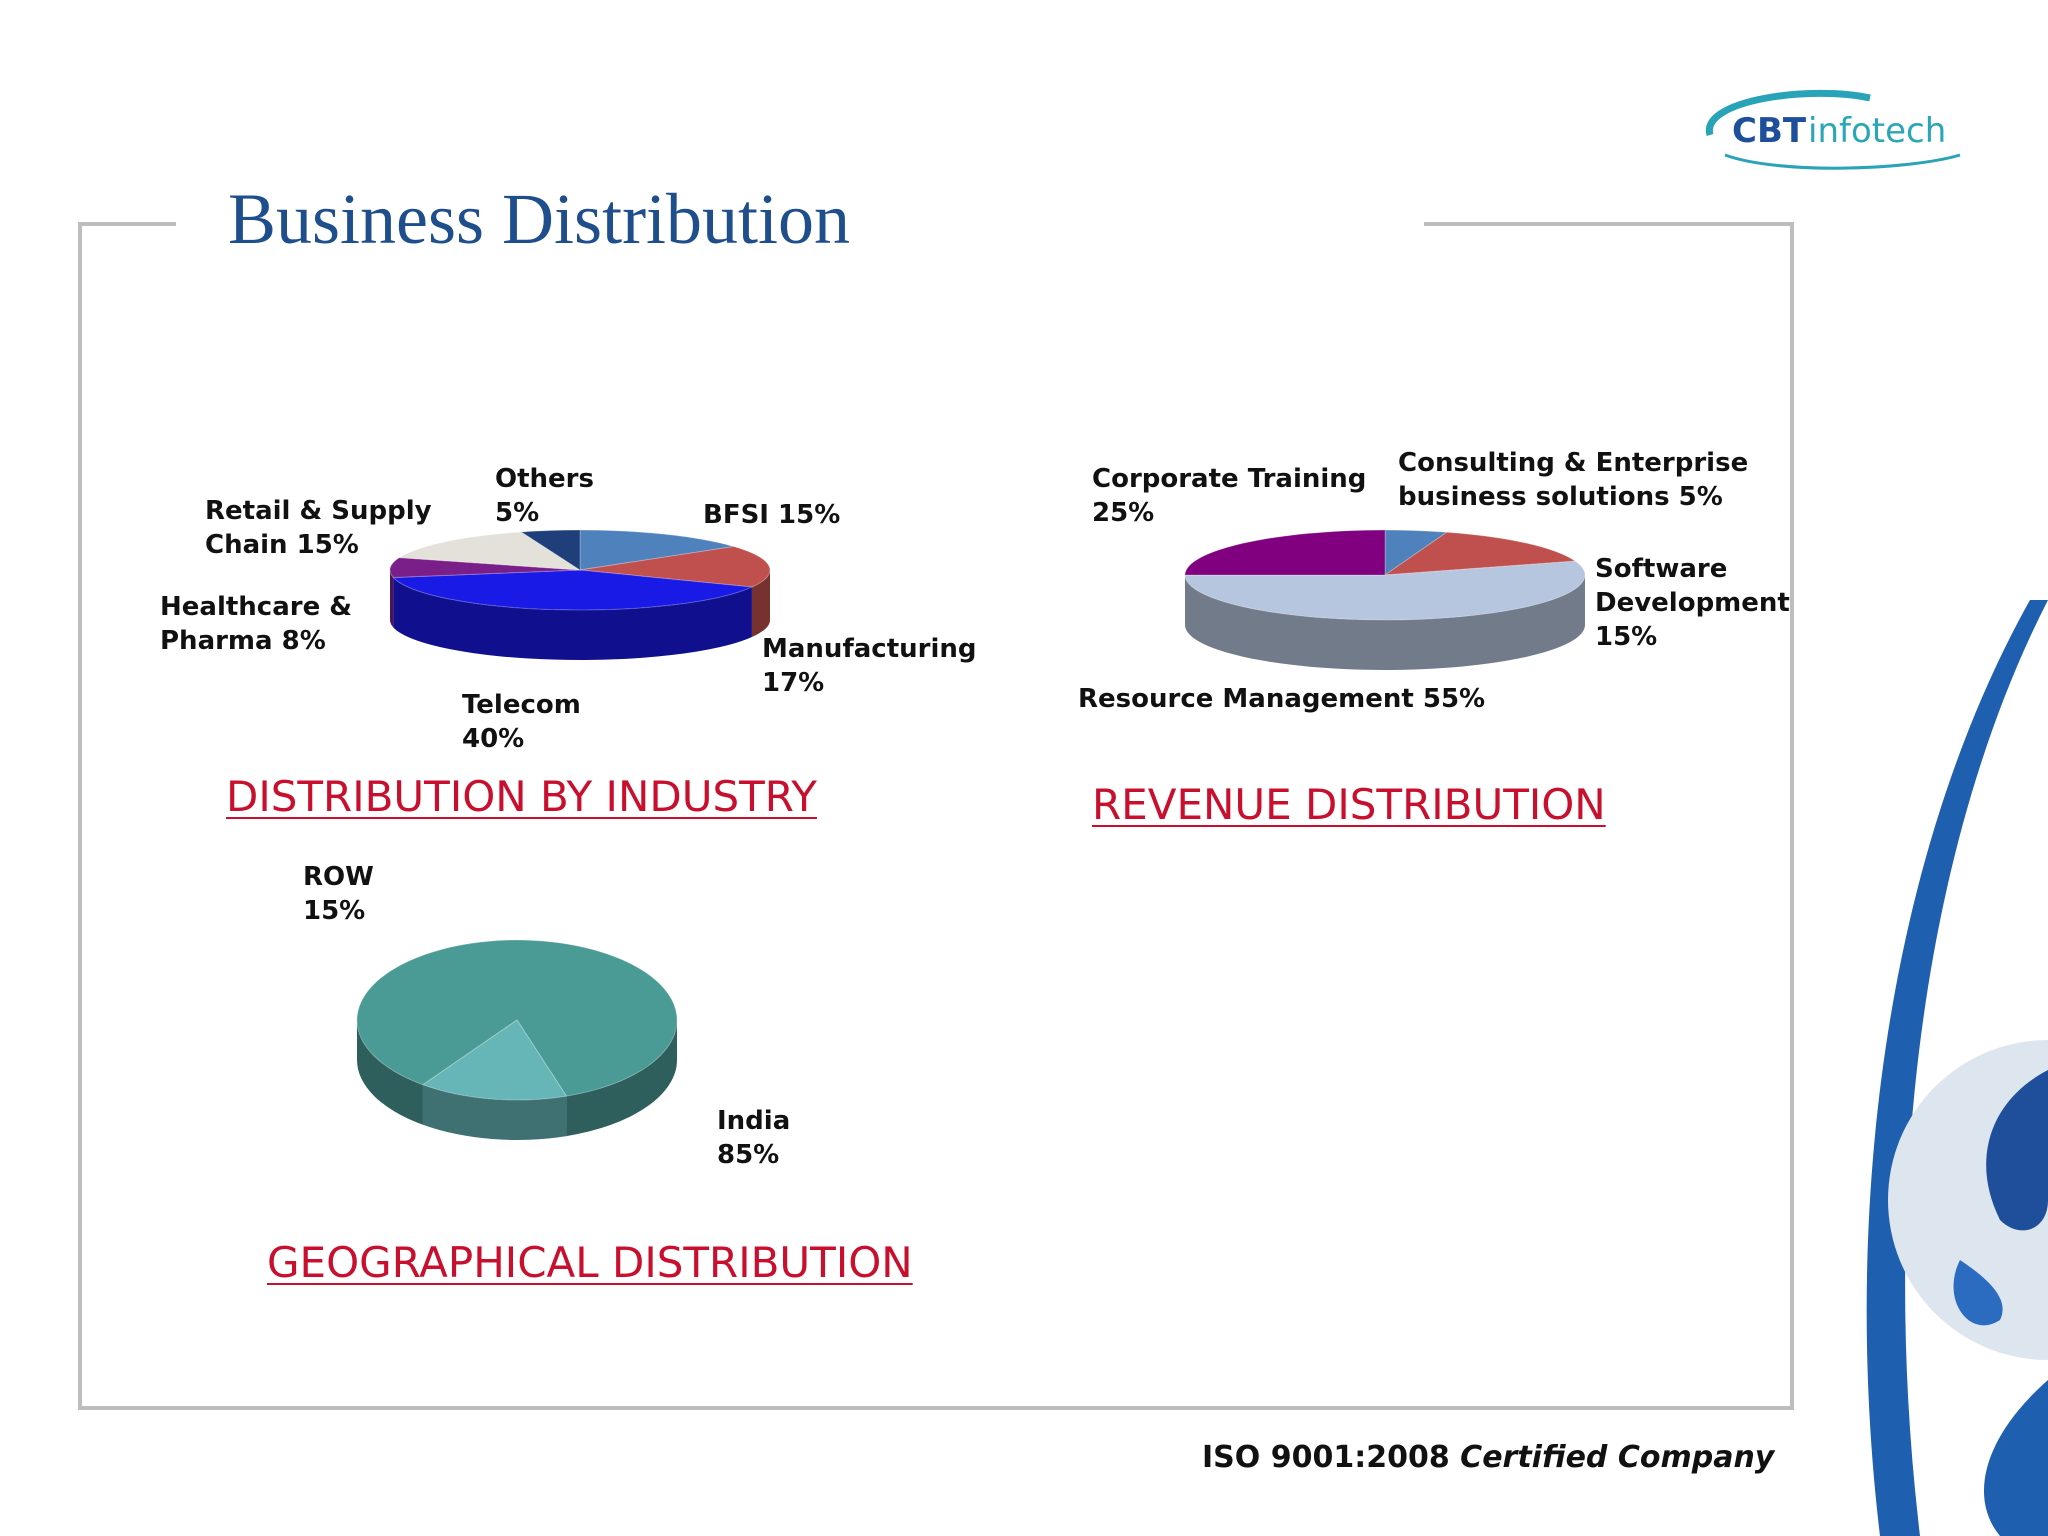 The image size is (2048, 1536). Describe the element at coordinates (521, 722) in the screenshot. I see `industry-label-telecom: Telecom 40%` at that location.